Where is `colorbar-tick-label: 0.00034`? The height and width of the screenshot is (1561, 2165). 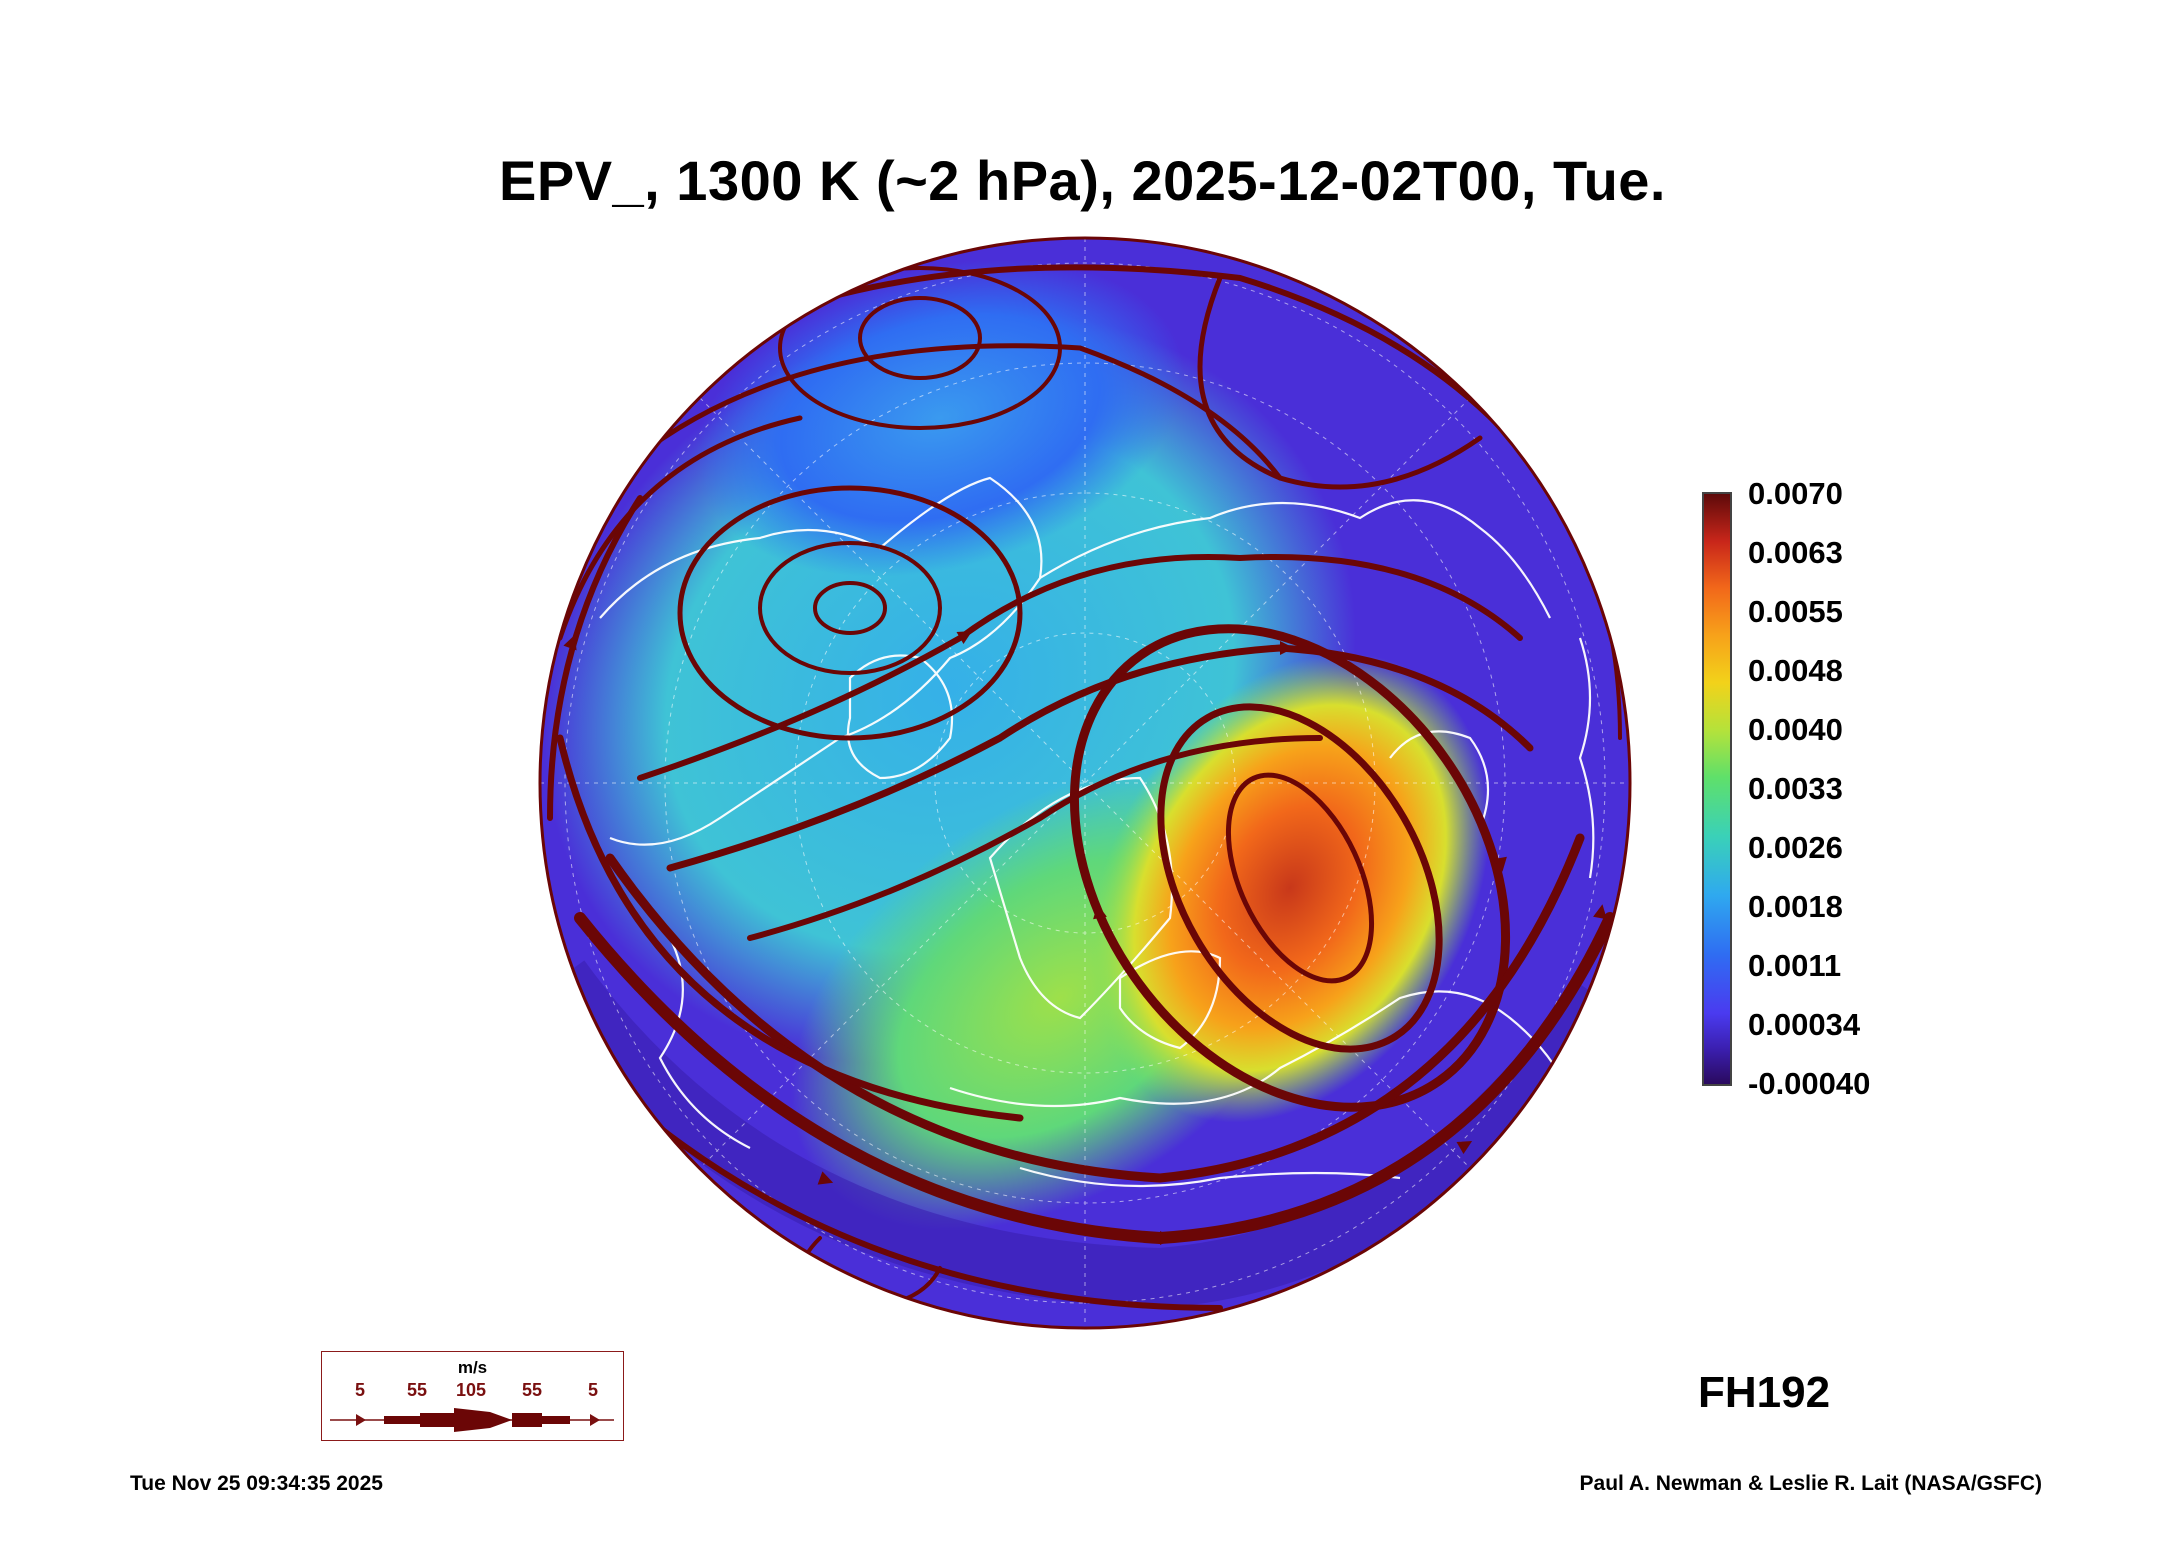 colorbar-tick-label: 0.00034 is located at coordinates (1804, 1024).